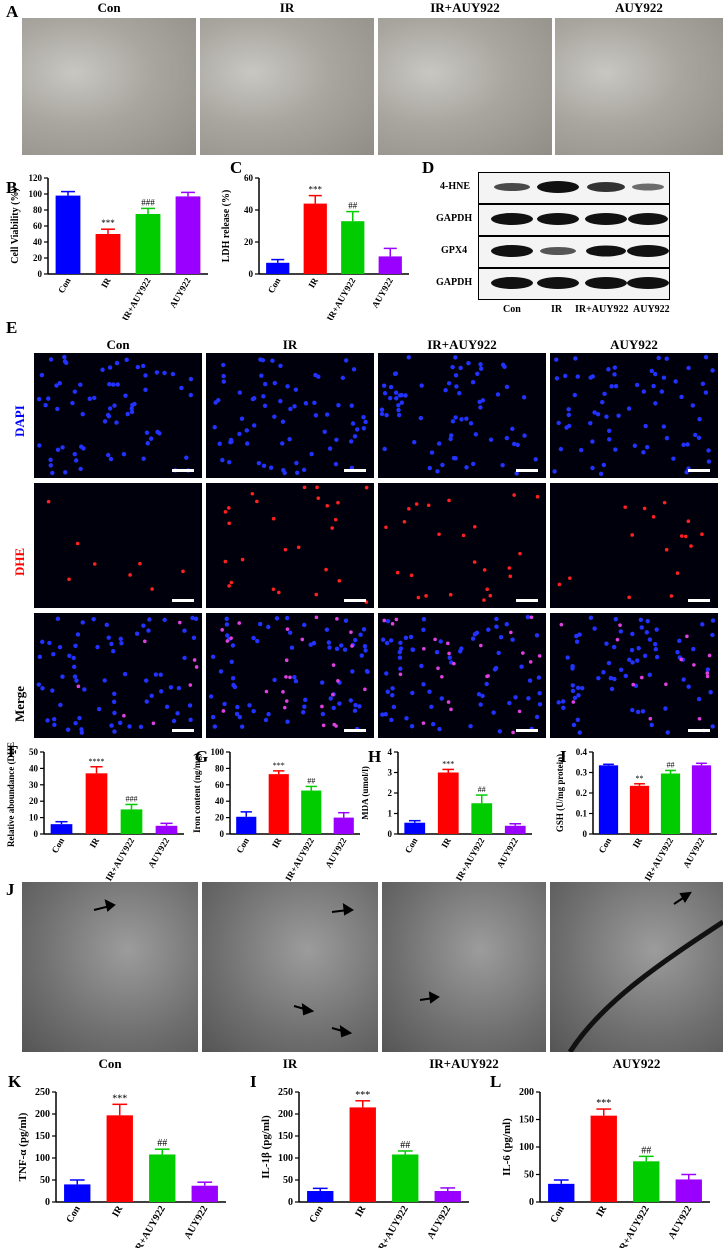  What do you see at coordinates (454, 218) in the screenshot?
I see `blot-label-gapdh-1: GAPDH` at bounding box center [454, 218].